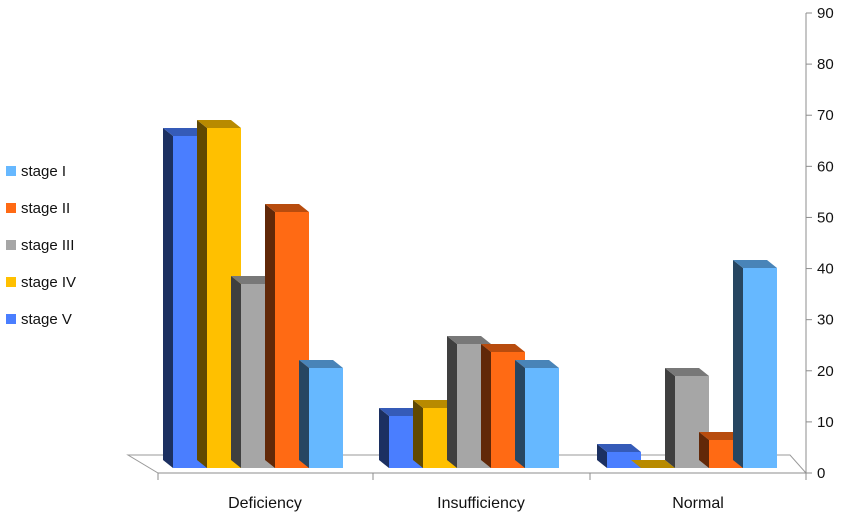 This screenshot has width=855, height=516. I want to click on legend-item: stage II, so click(38, 208).